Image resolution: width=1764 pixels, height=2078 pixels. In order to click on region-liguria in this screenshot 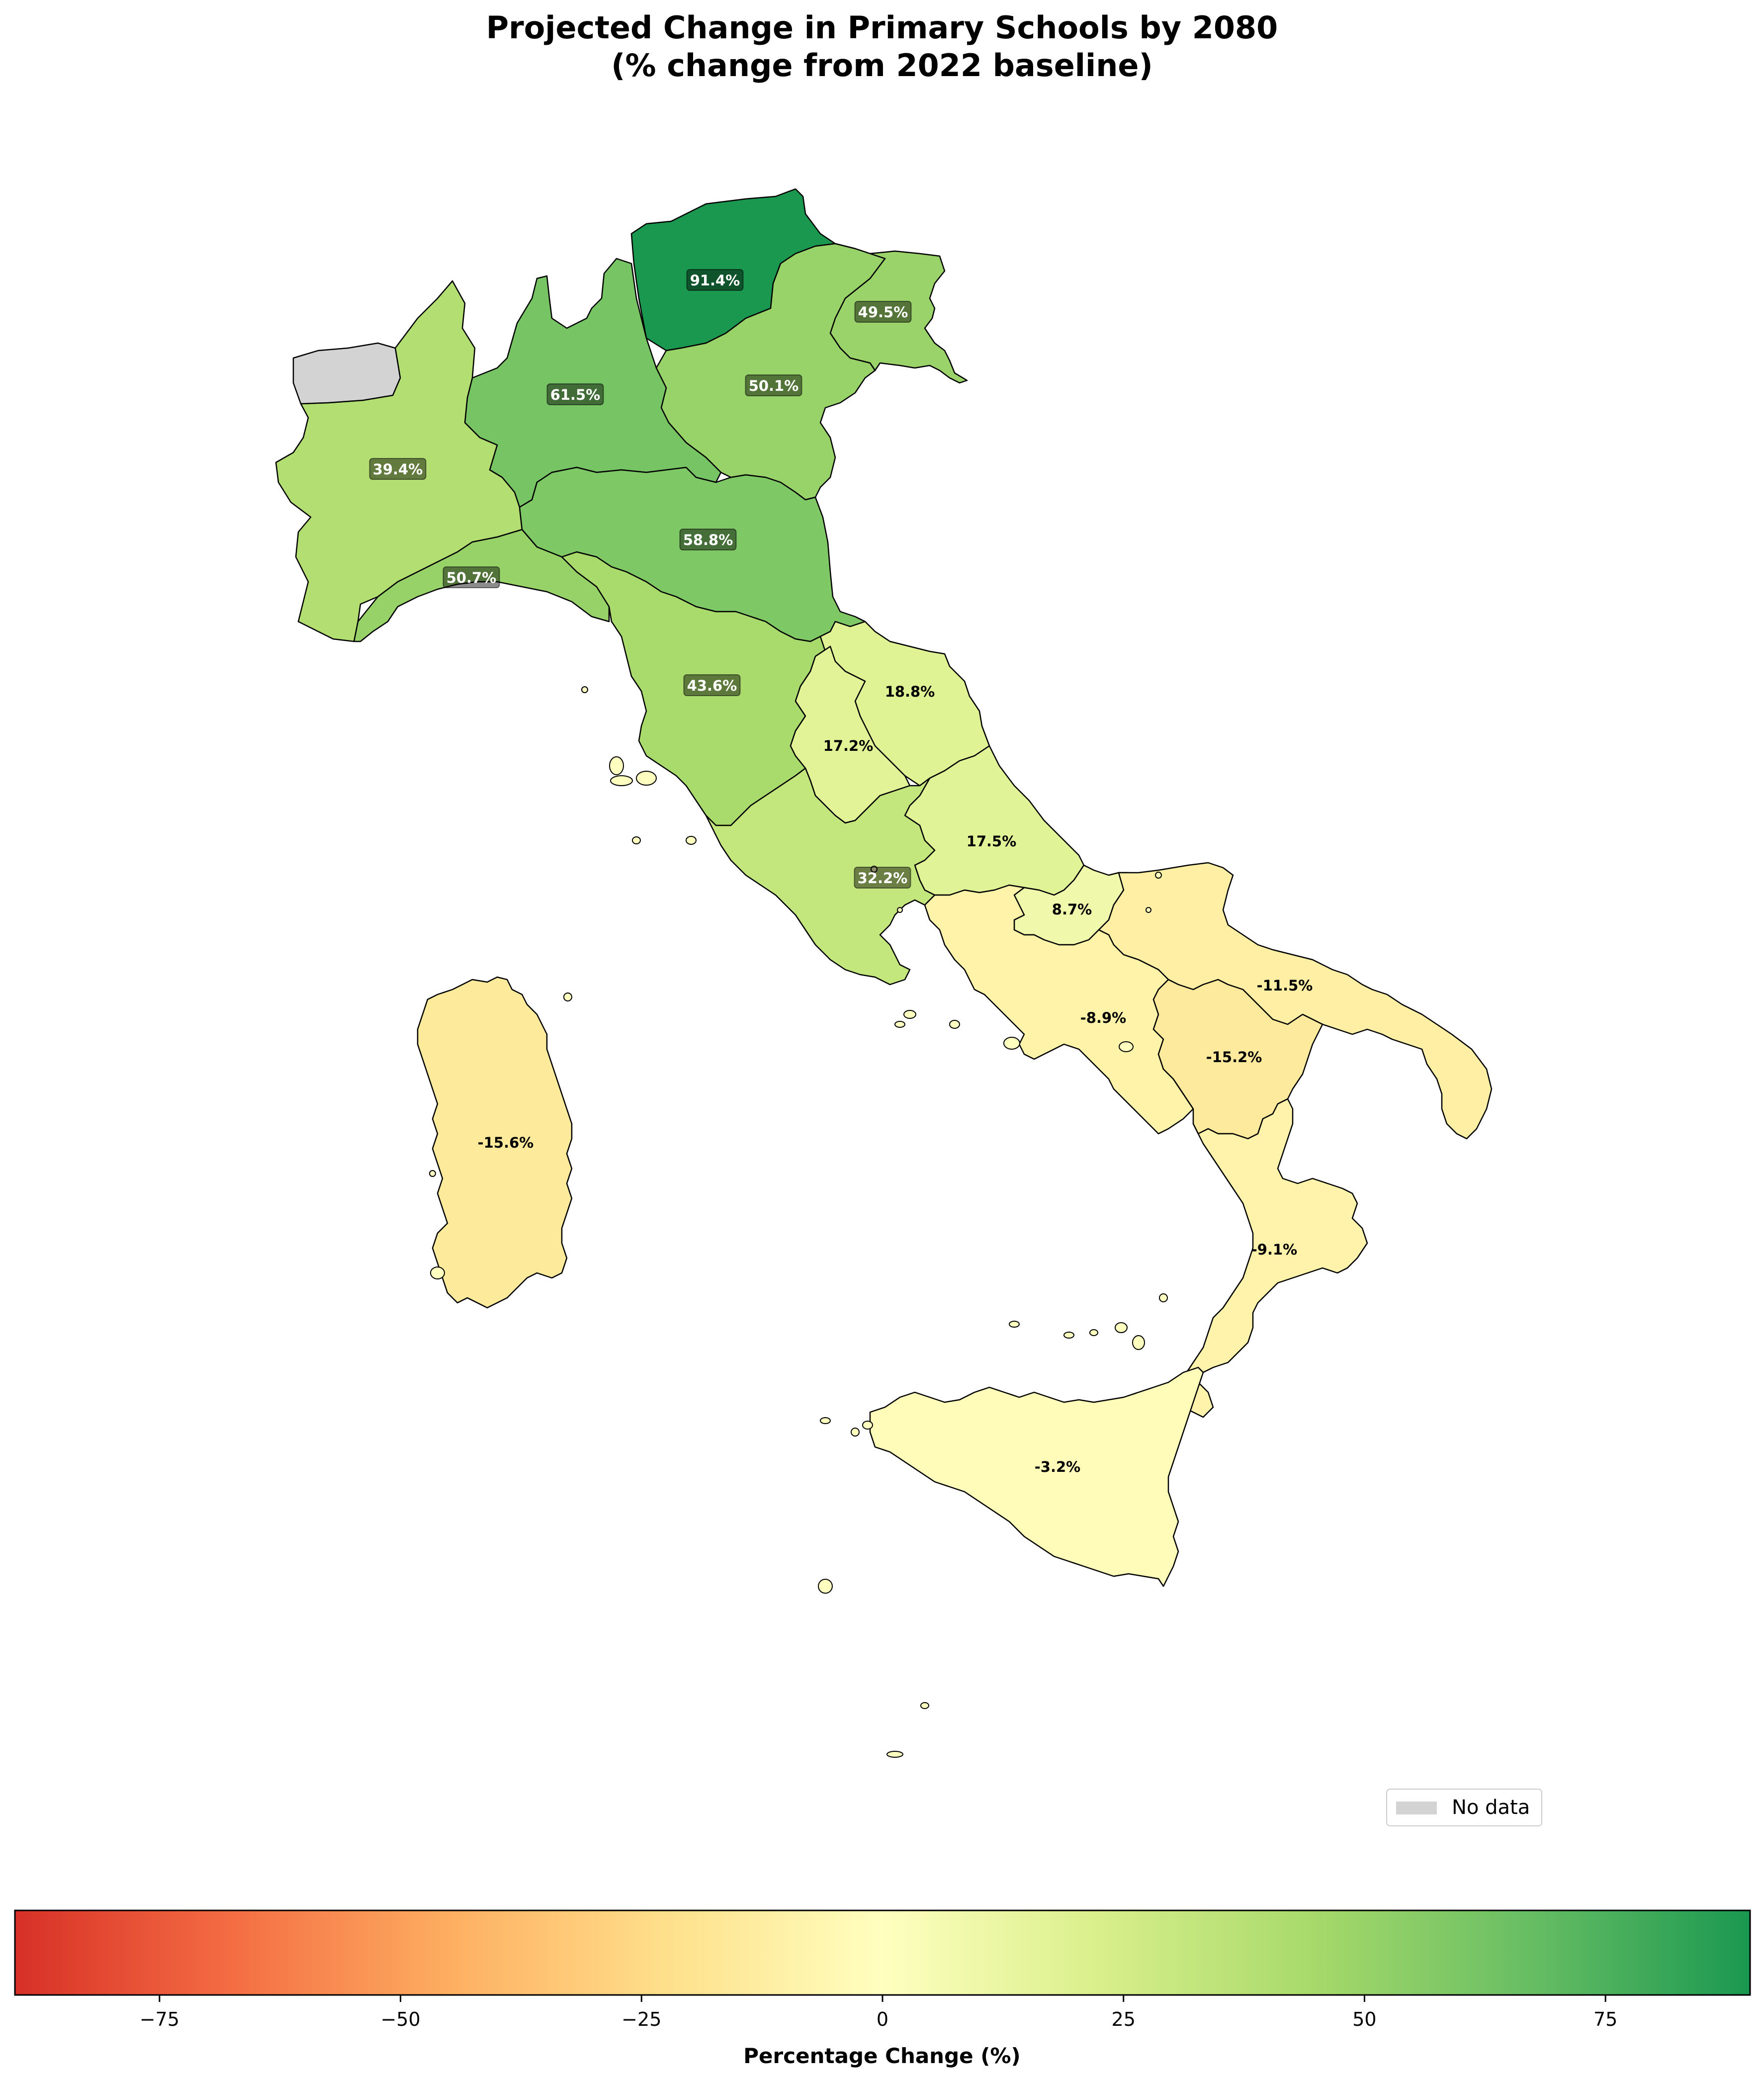, I will do `click(481, 585)`.